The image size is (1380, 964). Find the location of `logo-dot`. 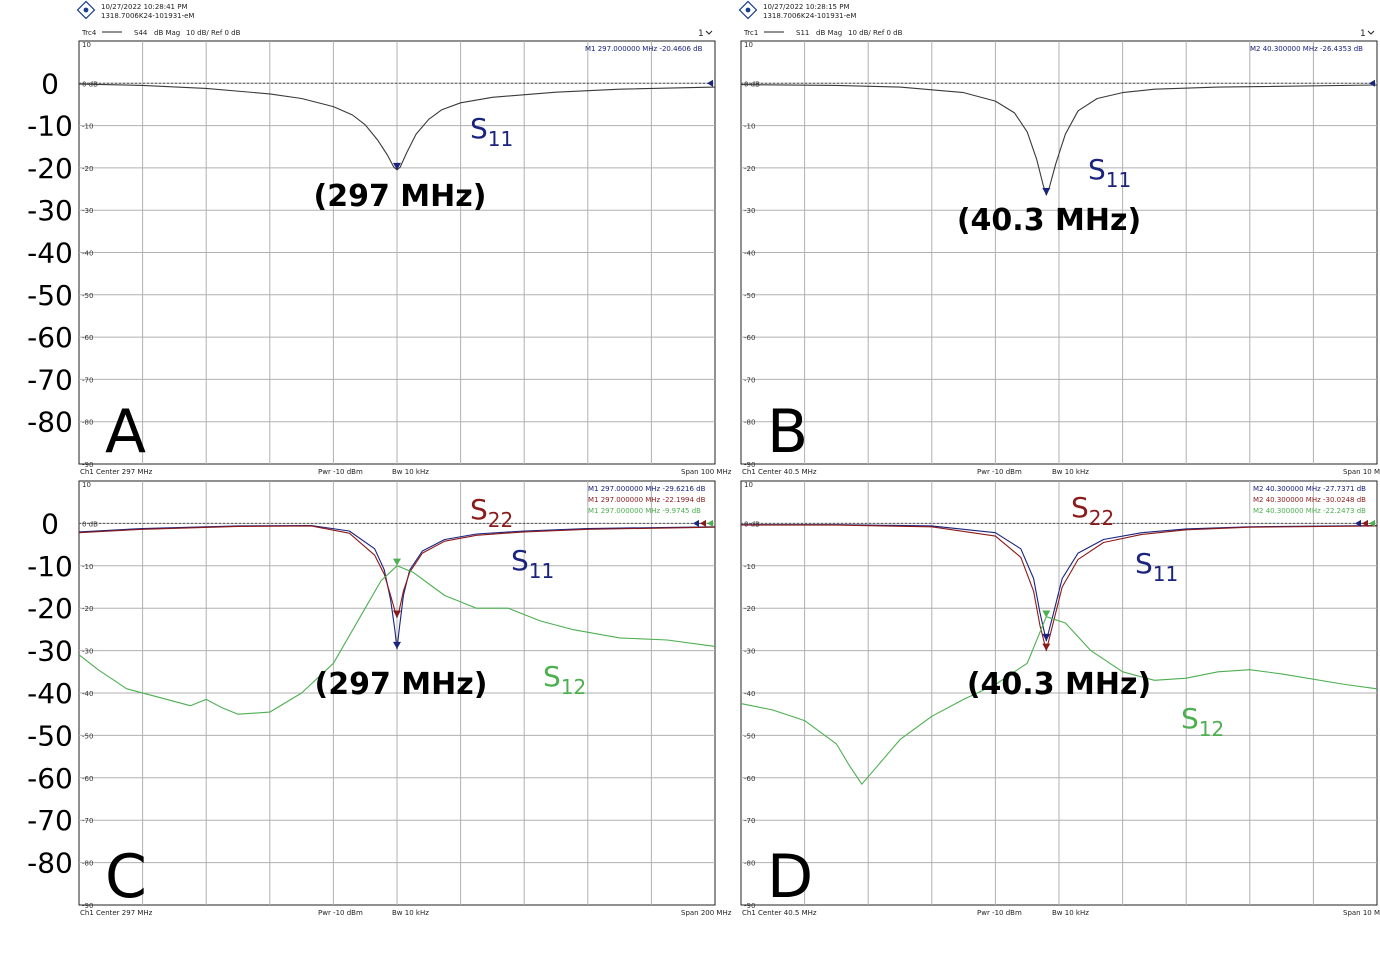

logo-dot is located at coordinates (86, 10).